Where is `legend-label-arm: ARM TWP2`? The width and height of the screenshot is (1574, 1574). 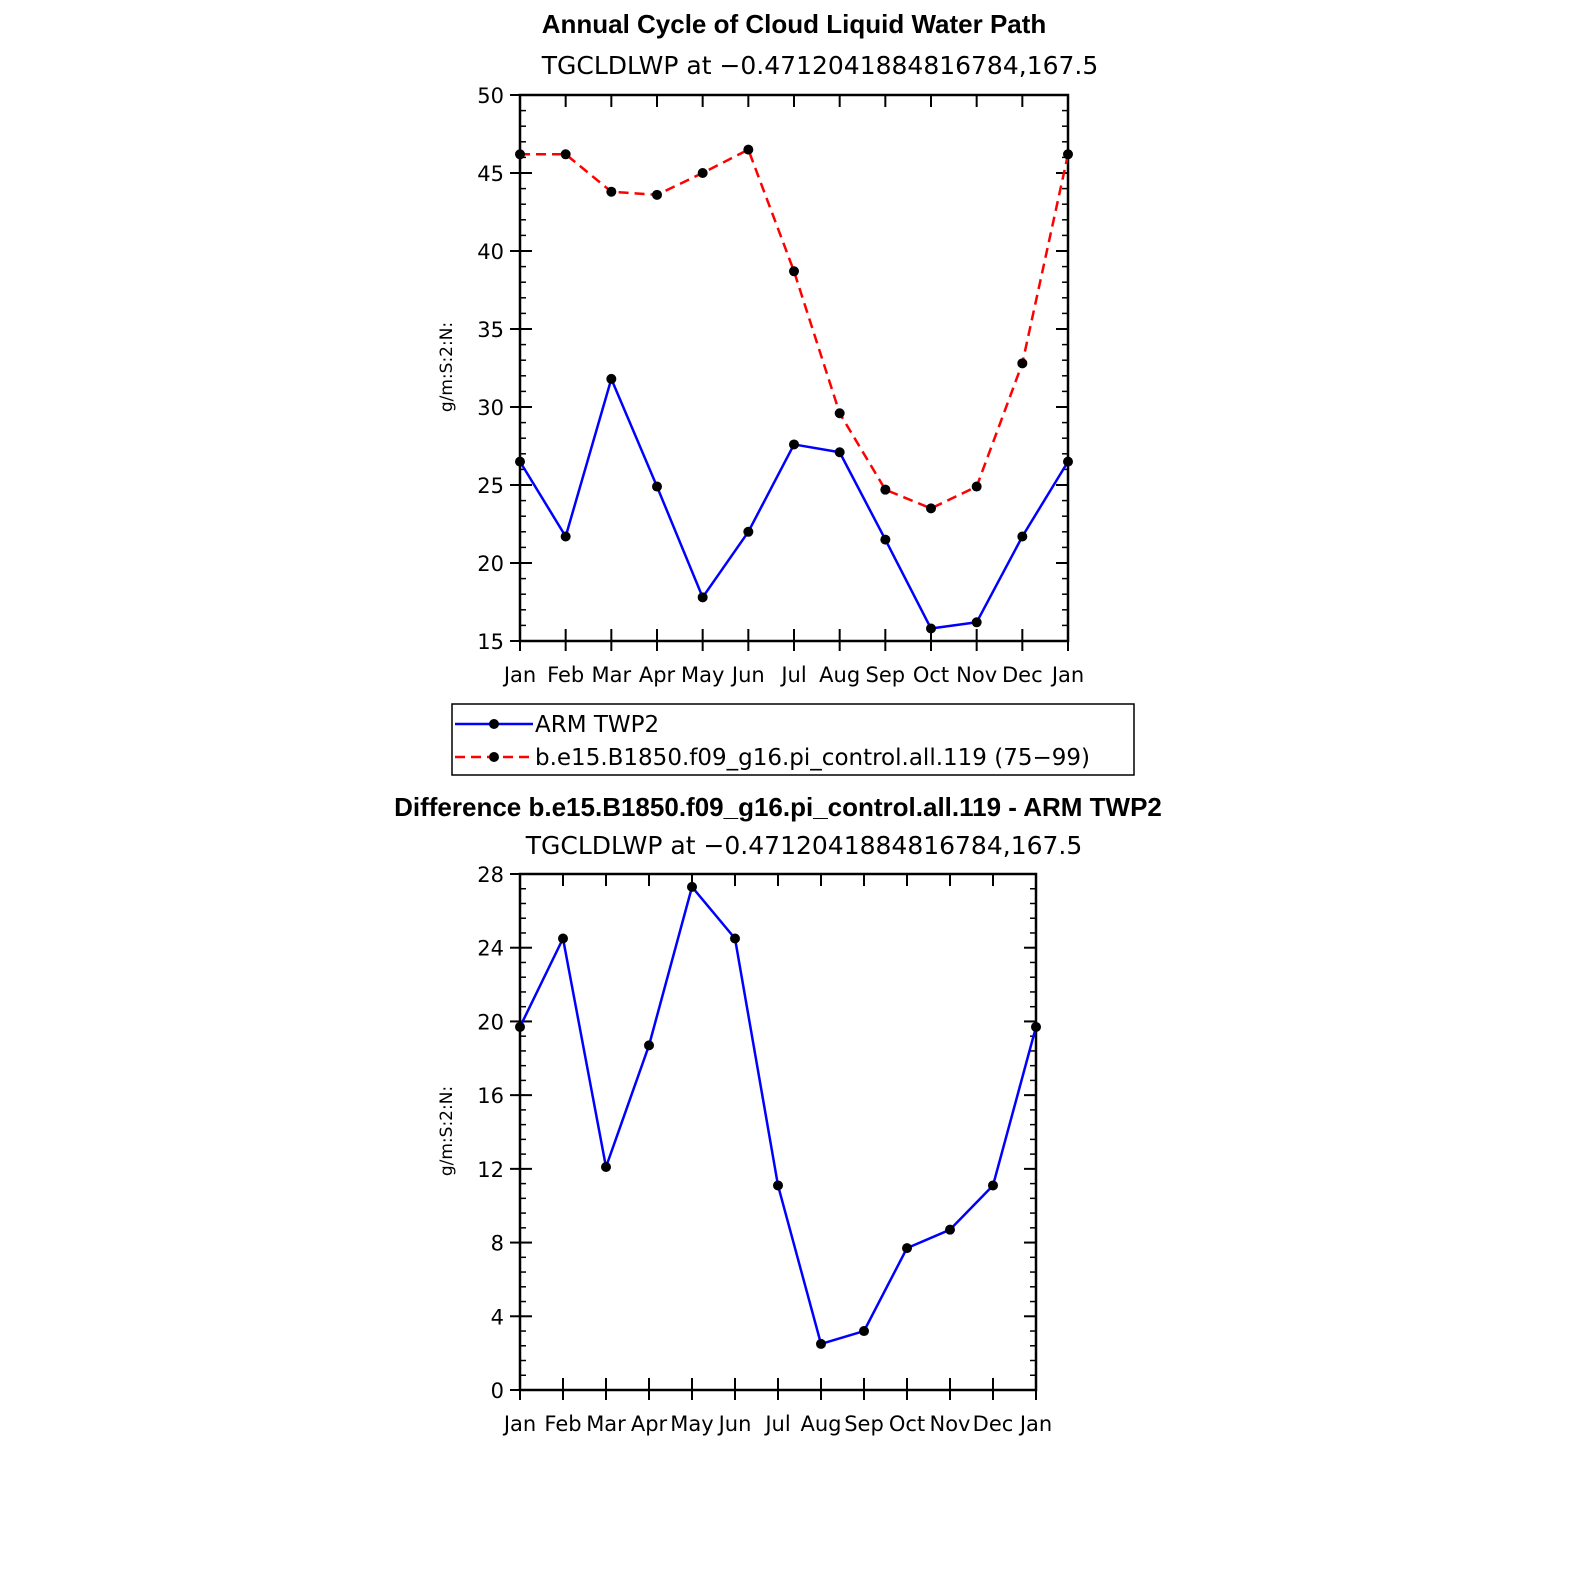
legend-label-arm: ARM TWP2 is located at coordinates (597, 725).